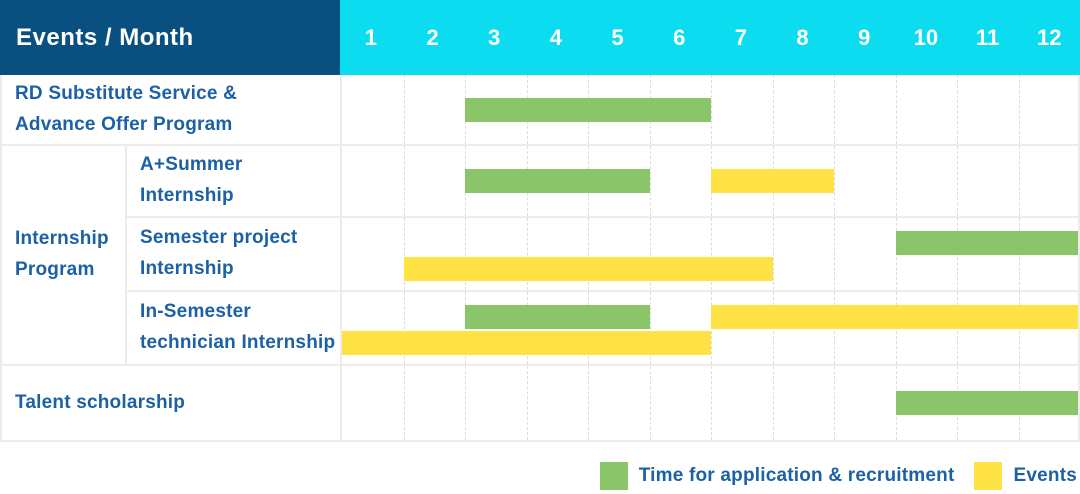 This screenshot has width=1080, height=494. Describe the element at coordinates (126, 93) in the screenshot. I see `row-label-line: RD Substitute Service &` at that location.